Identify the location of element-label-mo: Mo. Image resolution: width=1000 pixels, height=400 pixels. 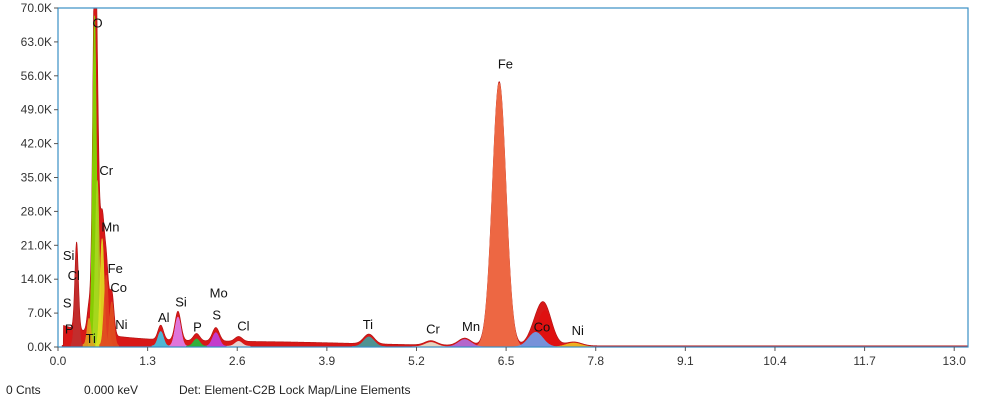
(219, 293).